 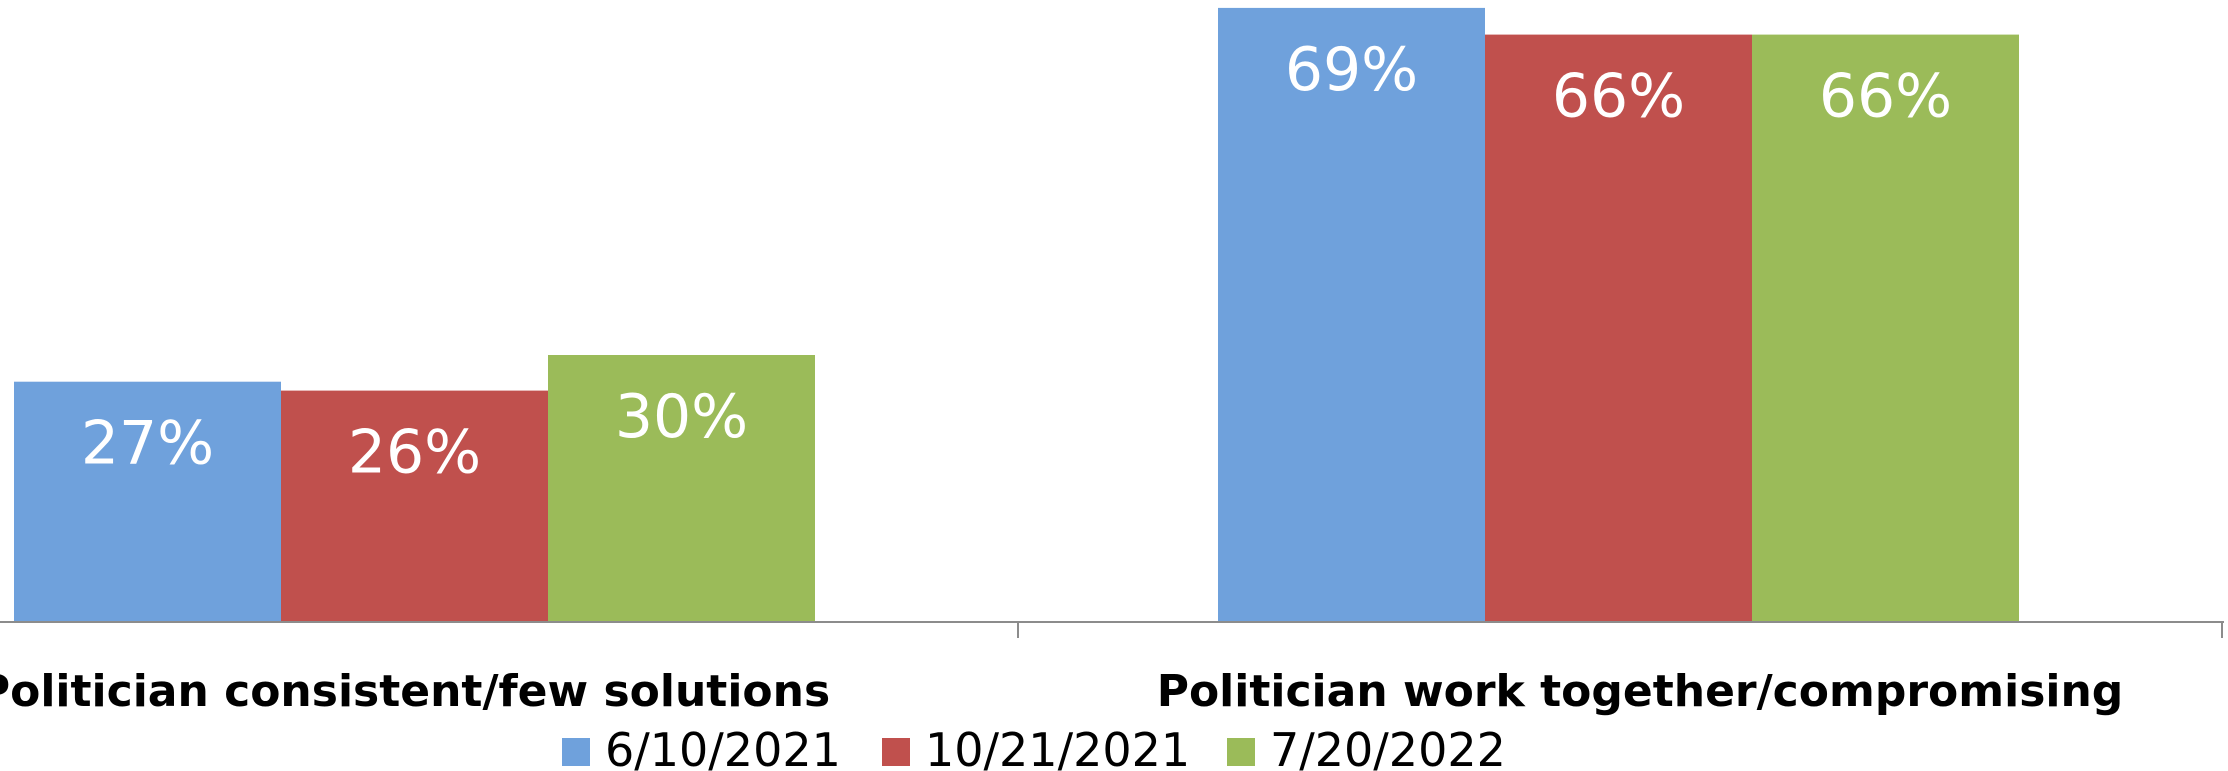 What do you see at coordinates (1885, 97) in the screenshot?
I see `data-label-2-series-3: 66%` at bounding box center [1885, 97].